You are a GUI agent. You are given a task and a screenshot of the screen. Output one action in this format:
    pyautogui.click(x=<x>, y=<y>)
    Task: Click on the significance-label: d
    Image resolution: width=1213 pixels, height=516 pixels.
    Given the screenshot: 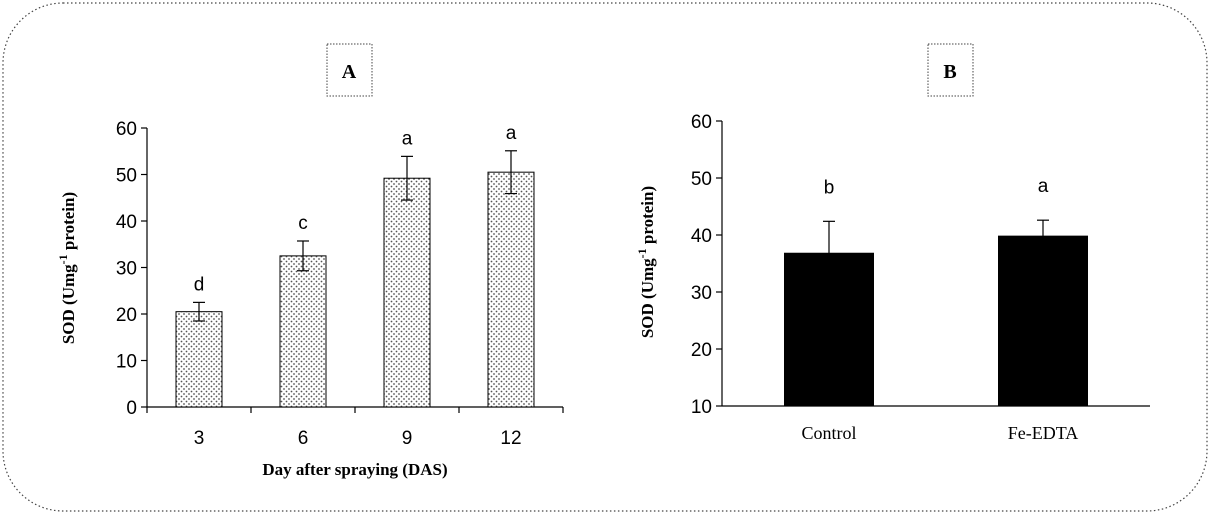 What is the action you would take?
    pyautogui.click(x=199, y=284)
    